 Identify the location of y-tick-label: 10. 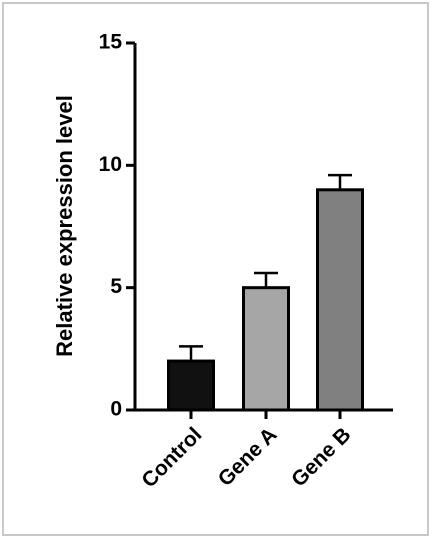
(110, 164).